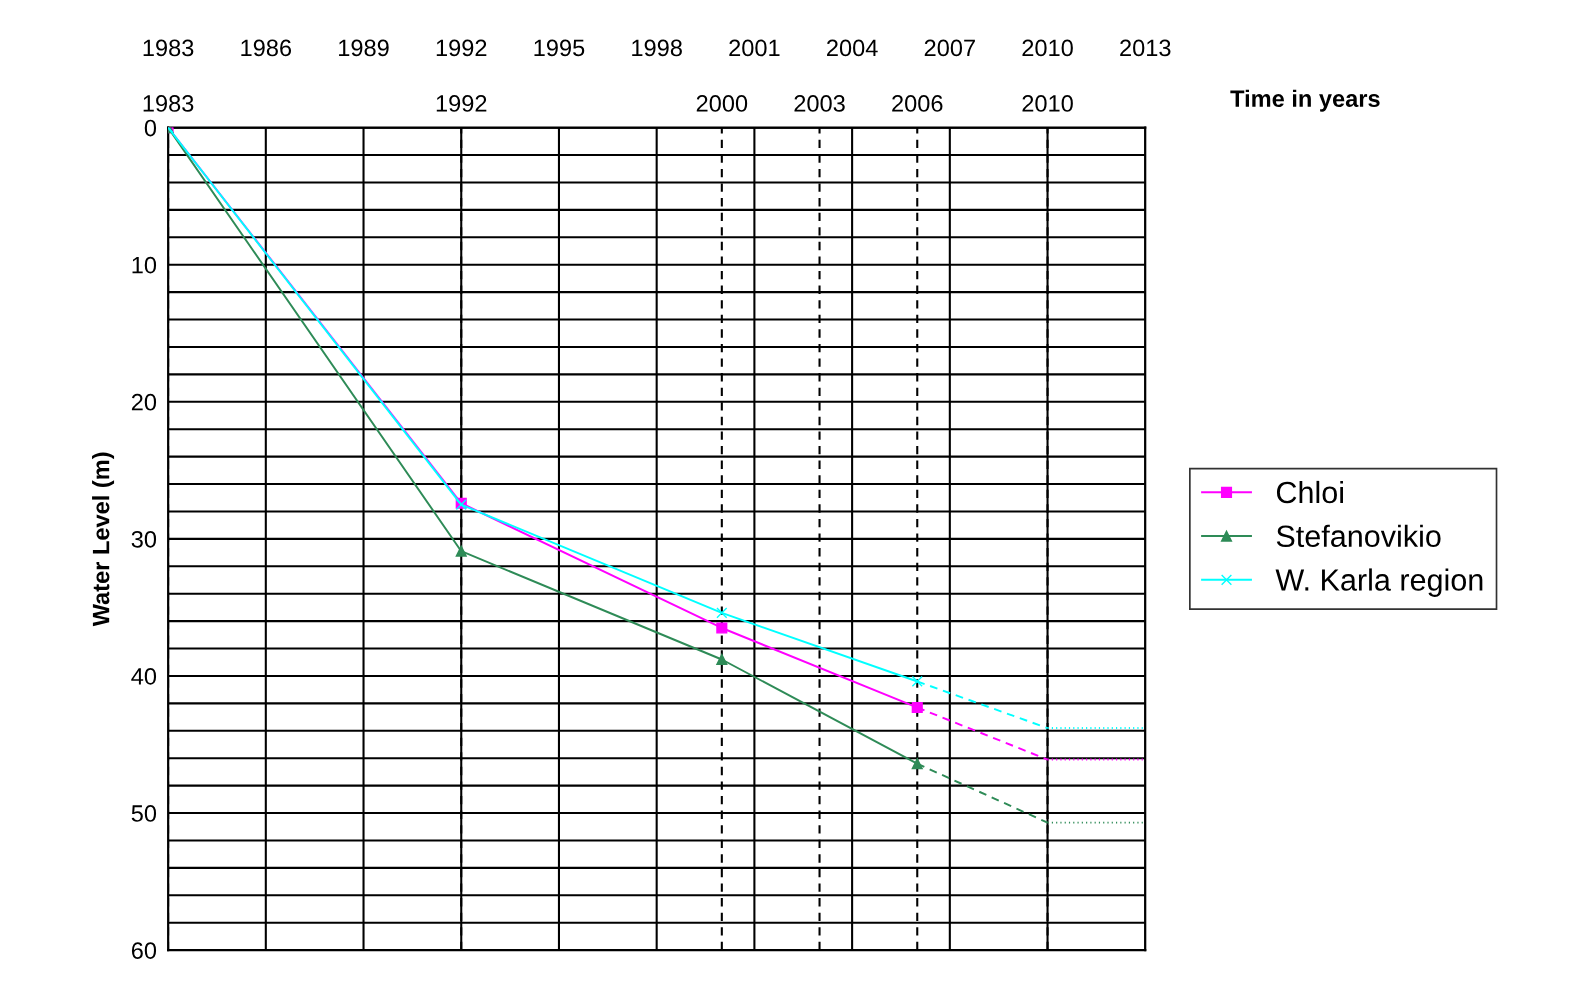 The width and height of the screenshot is (1571, 997). I want to click on x-tick-label: 1986, so click(266, 48).